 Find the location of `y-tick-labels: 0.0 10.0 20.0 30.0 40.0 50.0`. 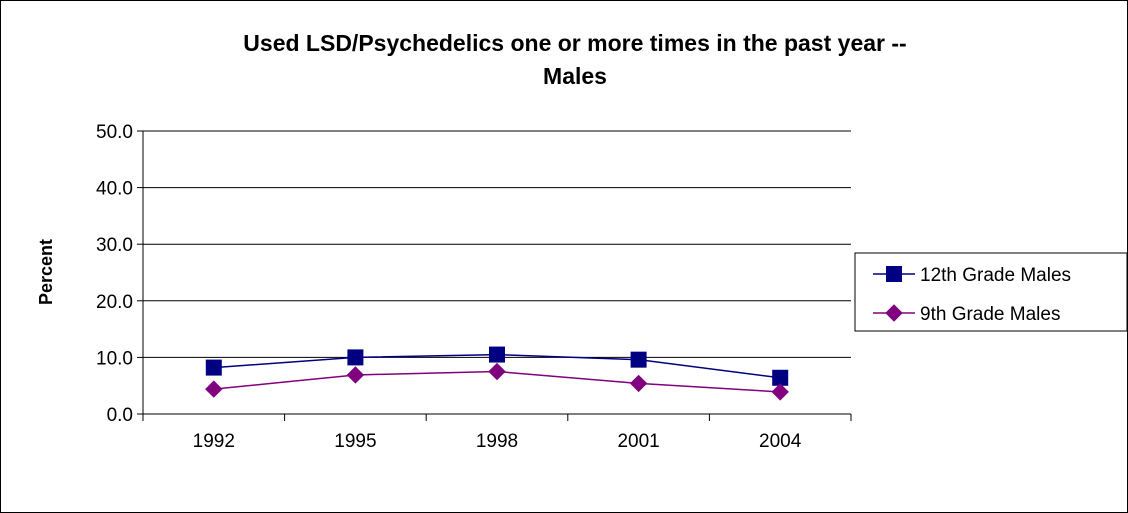

y-tick-labels: 0.0 10.0 20.0 30.0 40.0 50.0 is located at coordinates (114, 274).